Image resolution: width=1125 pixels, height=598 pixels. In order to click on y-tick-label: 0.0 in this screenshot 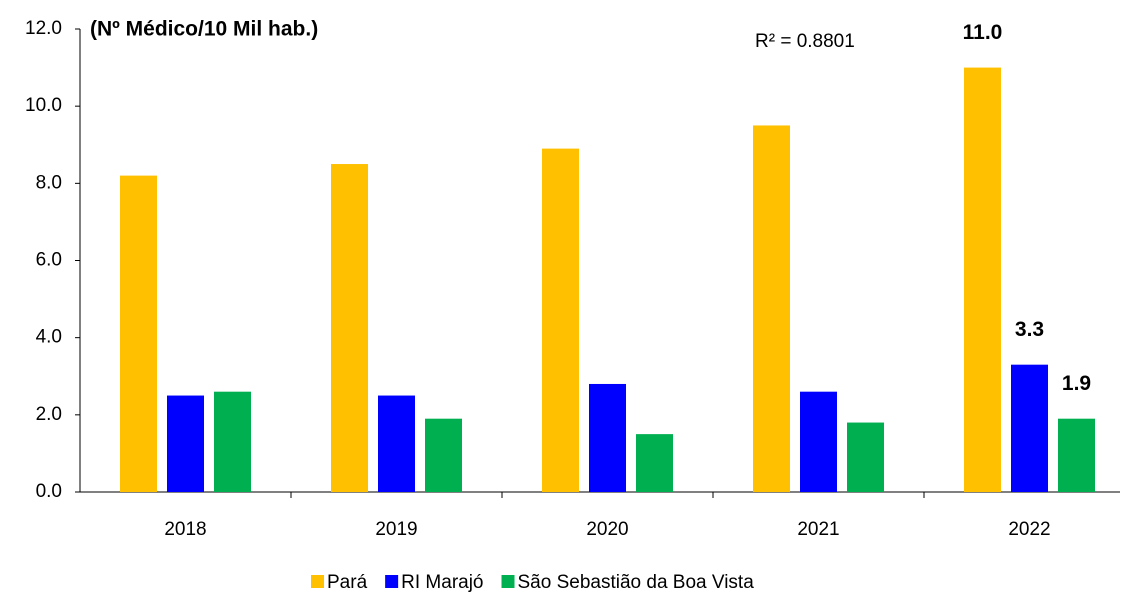, I will do `click(49, 491)`.